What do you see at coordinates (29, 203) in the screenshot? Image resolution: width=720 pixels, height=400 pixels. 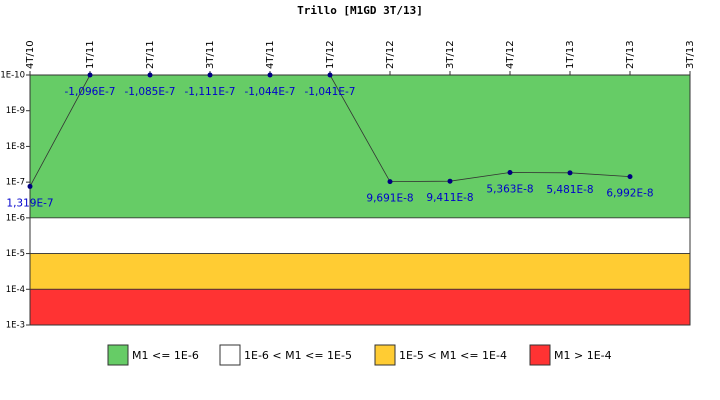 I see `data-label: 1,319E-7` at bounding box center [29, 203].